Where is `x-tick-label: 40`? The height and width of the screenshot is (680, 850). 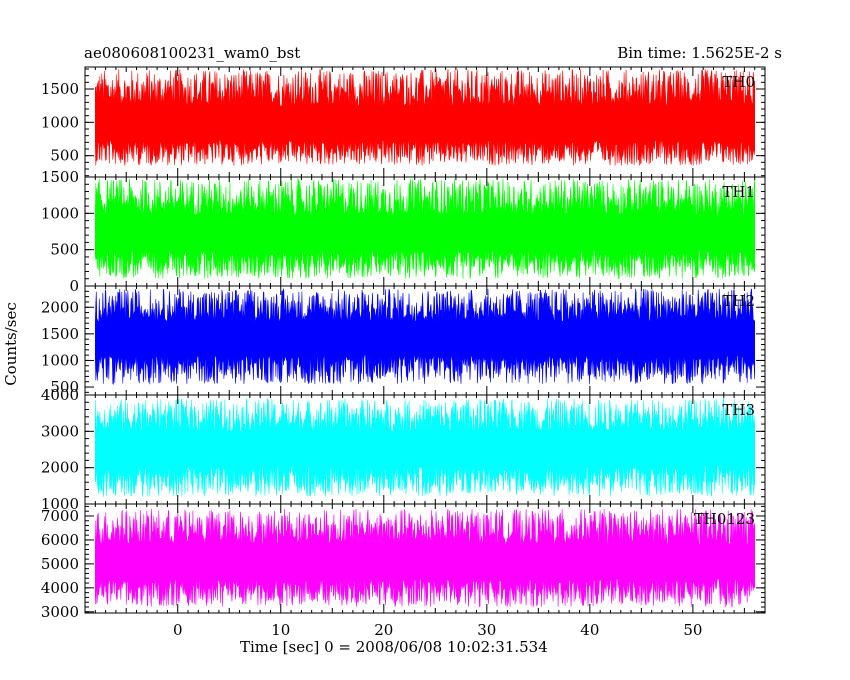
x-tick-label: 40 is located at coordinates (589, 630).